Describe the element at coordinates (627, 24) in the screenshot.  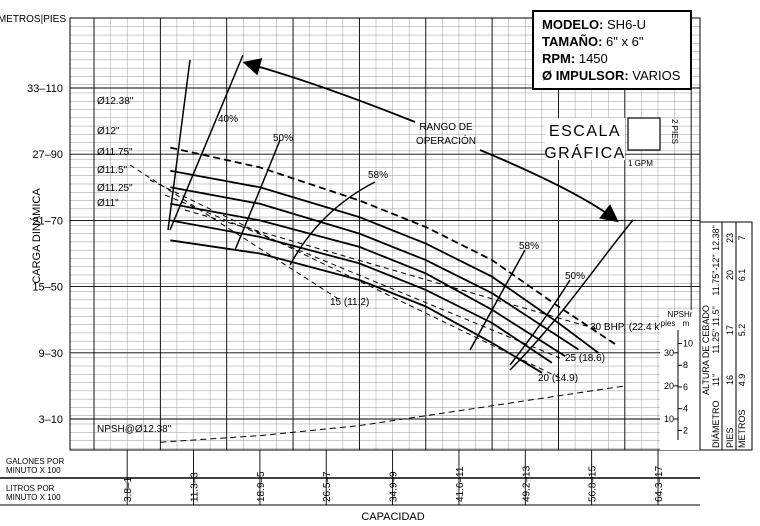
I see `model-value: SH6-U` at that location.